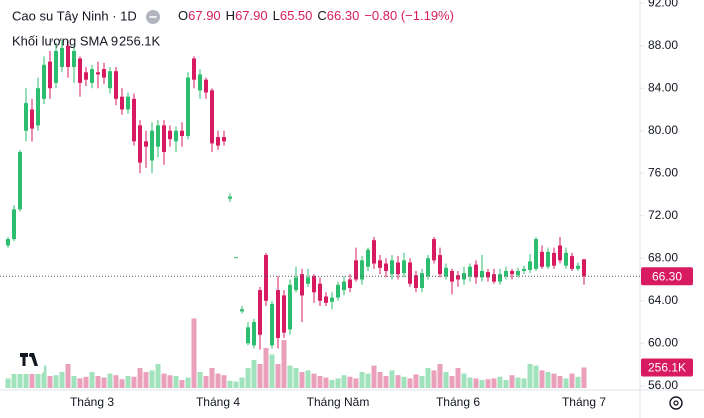 This screenshot has height=418, width=704. Describe the element at coordinates (74, 15) in the screenshot. I see `symbol-title: Cao su Tây Ninh · 1D` at that location.